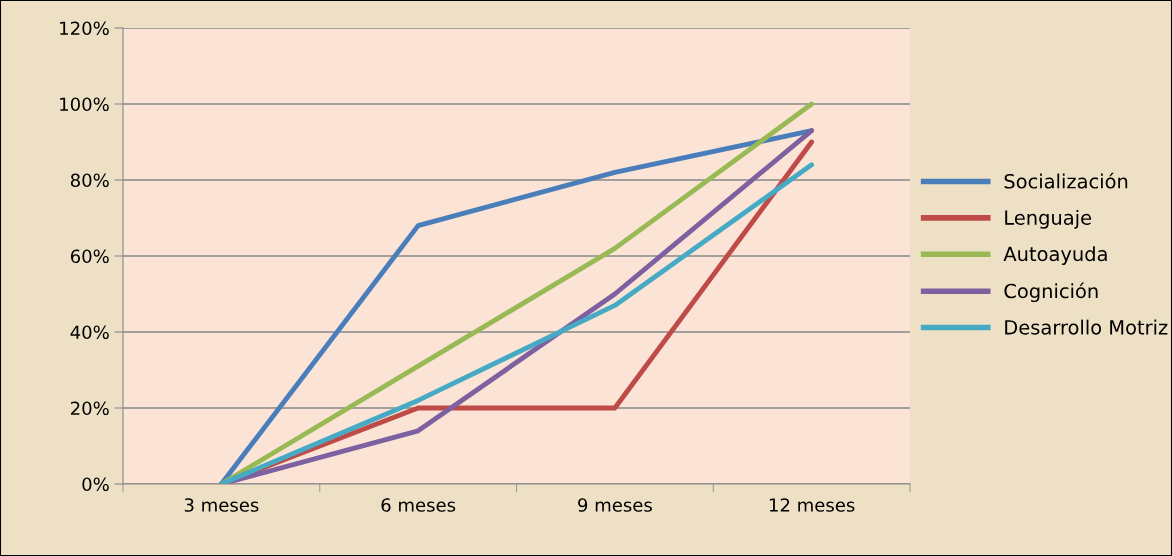 This screenshot has width=1172, height=556. I want to click on x-tick-label: 9 meses, so click(615, 505).